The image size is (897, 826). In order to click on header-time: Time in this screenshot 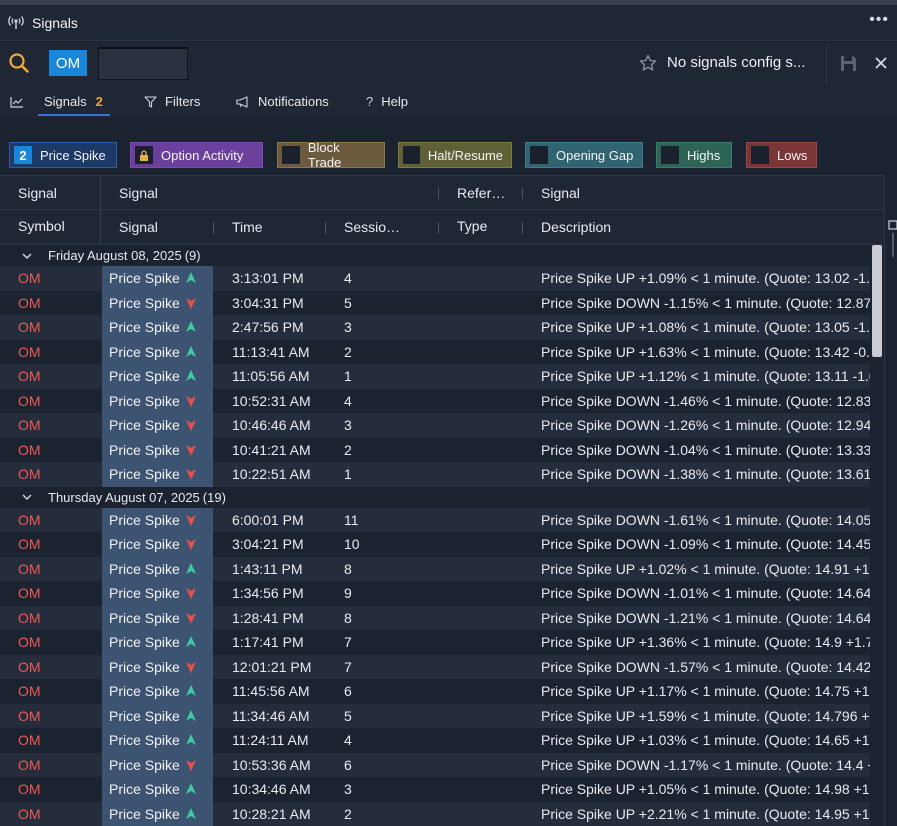, I will do `click(247, 227)`.